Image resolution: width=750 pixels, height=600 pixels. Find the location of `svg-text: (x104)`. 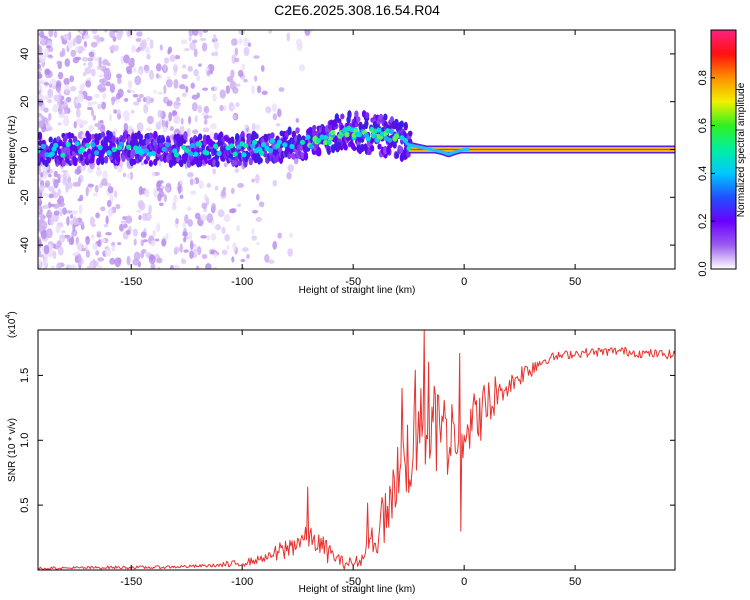

svg-text: (x104) is located at coordinates (11, 324).